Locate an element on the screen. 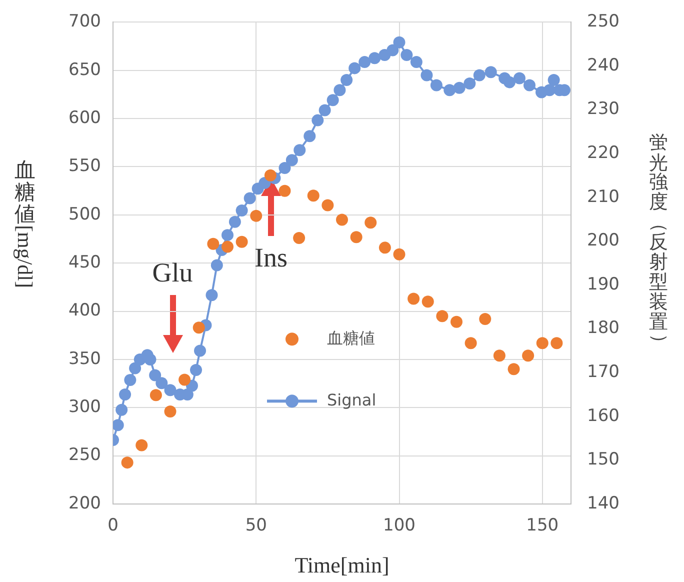  x-tick-label: 0 is located at coordinates (113, 526).